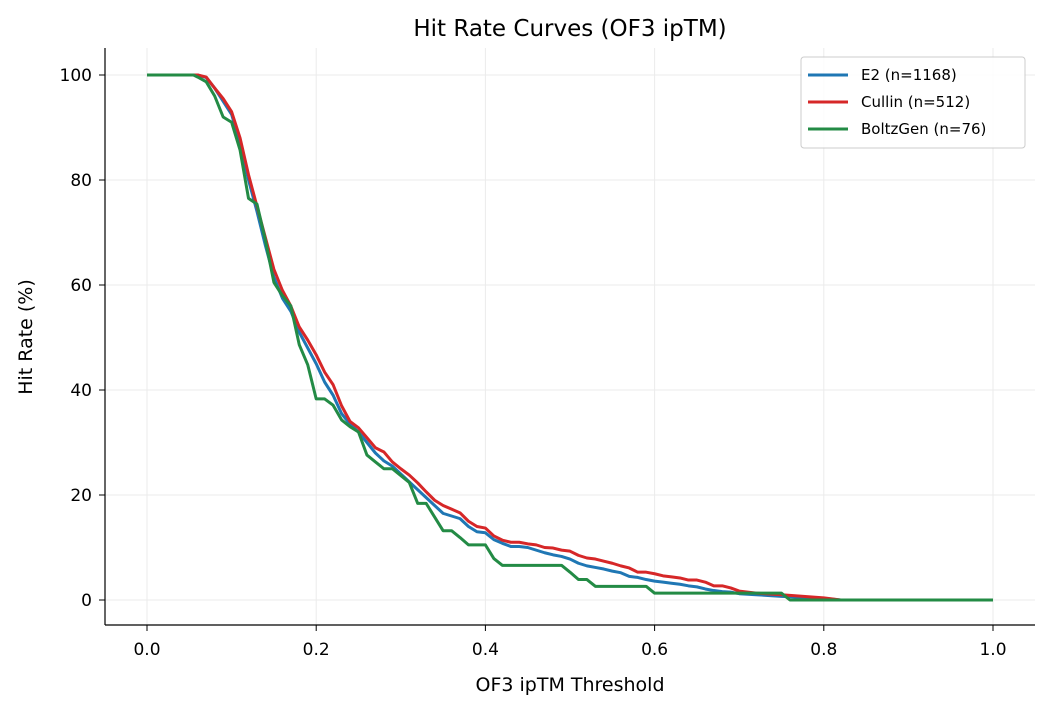 This screenshot has height=710, width=1049. I want to click on chart-title: Hit Rate Curves (OF3 ipTM), so click(569, 29).